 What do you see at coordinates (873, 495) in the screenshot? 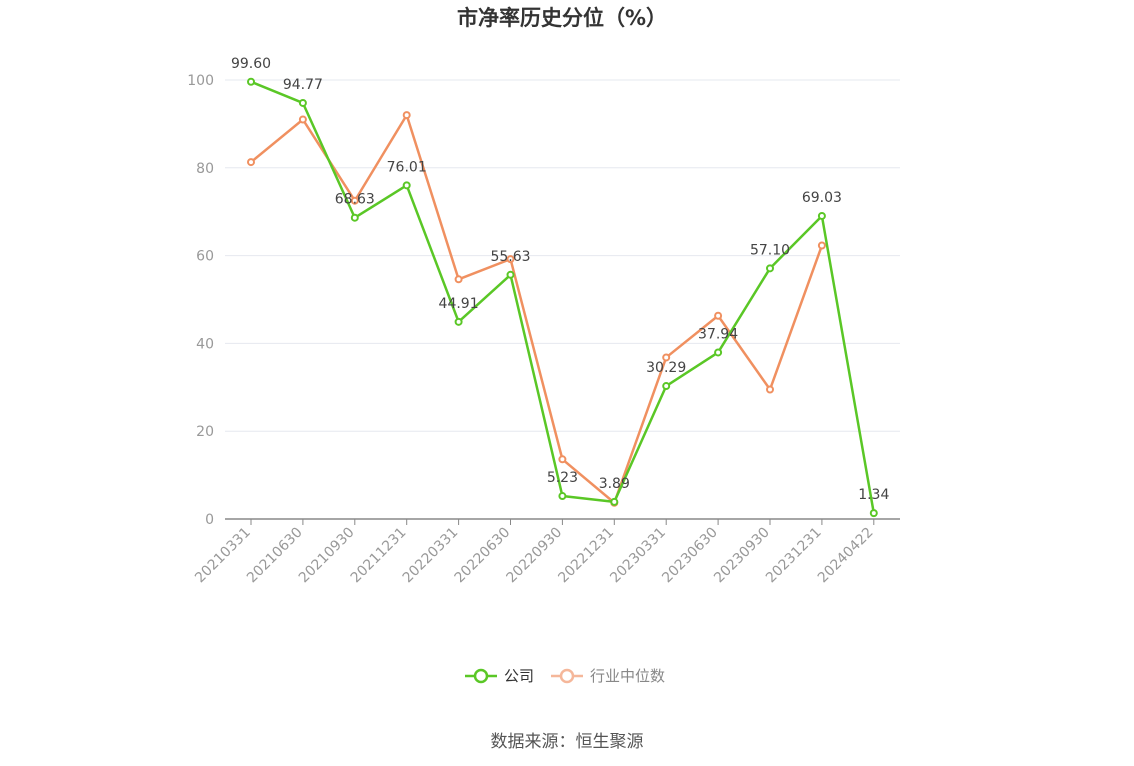
I see `data-label: 1.34` at bounding box center [873, 495].